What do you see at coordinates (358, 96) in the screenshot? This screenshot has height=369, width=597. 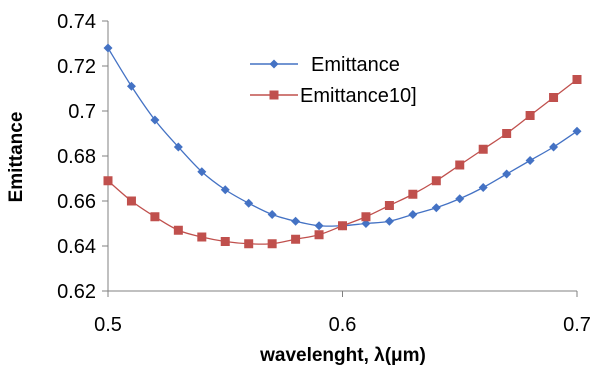 I see `legend-label-emittance10: Emittance10]` at bounding box center [358, 96].